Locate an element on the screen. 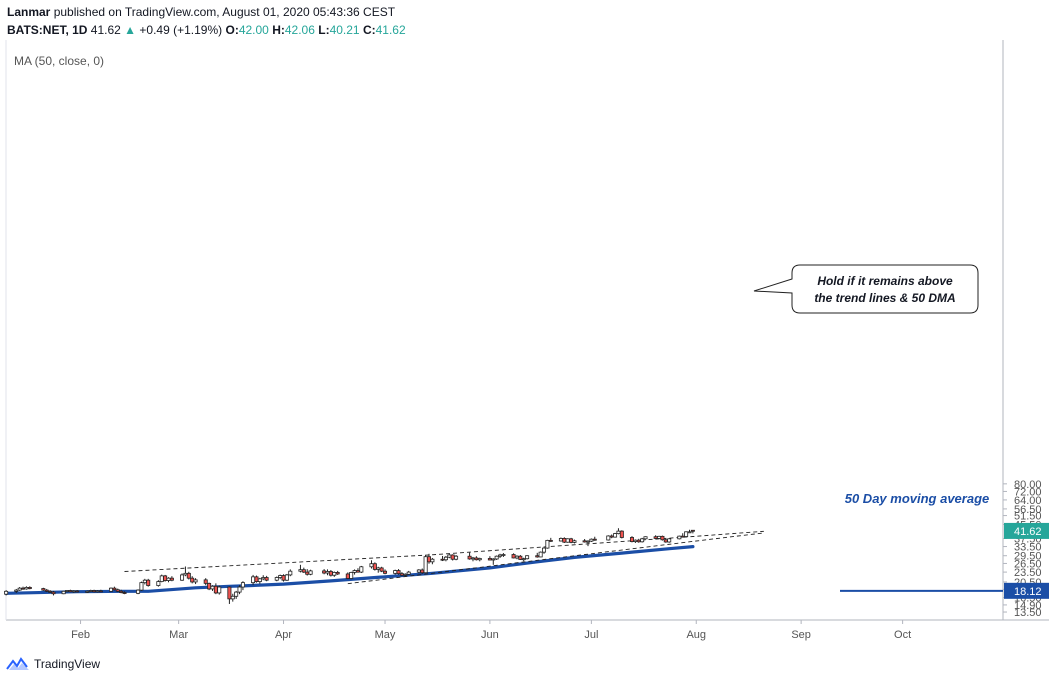 The image size is (1056, 684). tradingview-logo-icon is located at coordinates (17, 663).